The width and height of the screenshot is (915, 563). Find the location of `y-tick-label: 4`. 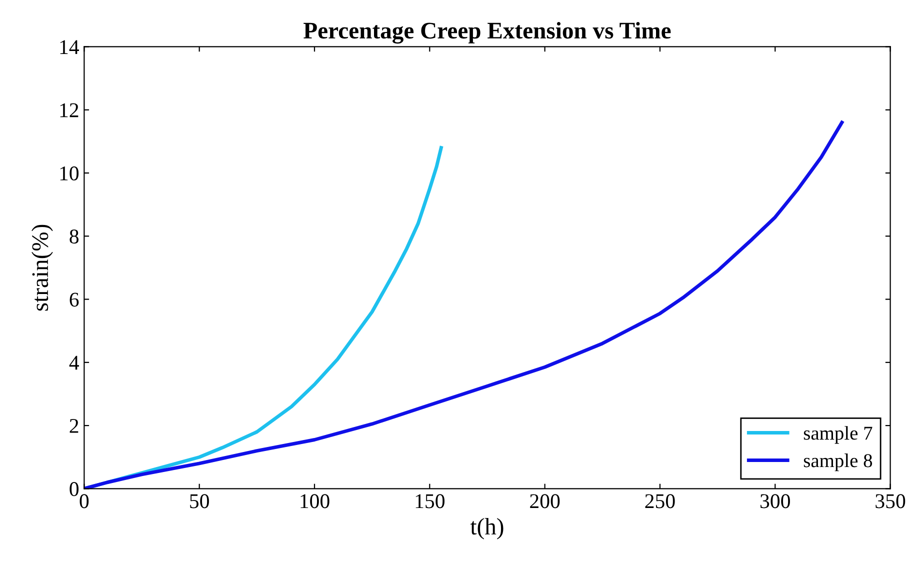

y-tick-label: 4 is located at coordinates (74, 363).